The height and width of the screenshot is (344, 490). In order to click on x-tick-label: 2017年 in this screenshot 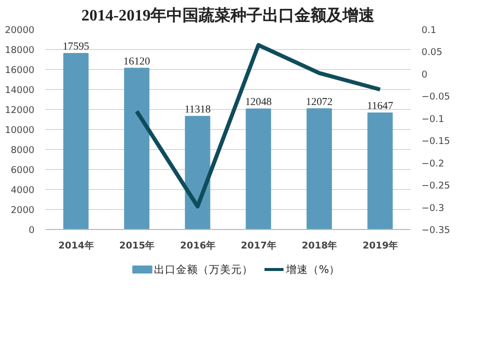, I will do `click(258, 246)`.